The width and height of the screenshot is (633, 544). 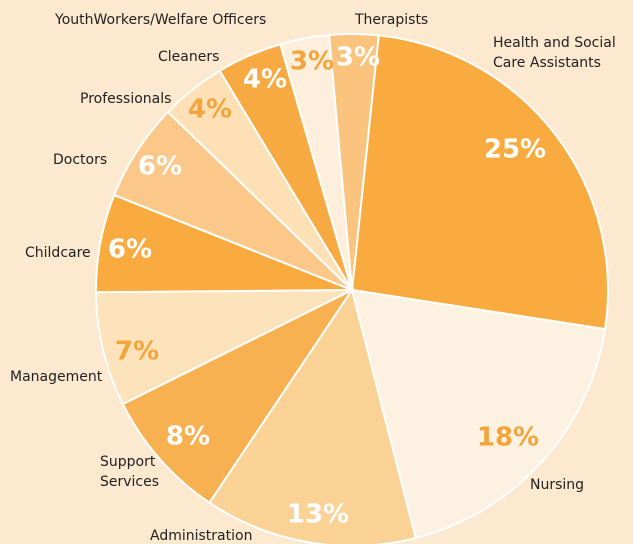 I want to click on category-label: Professionals, so click(x=126, y=99).